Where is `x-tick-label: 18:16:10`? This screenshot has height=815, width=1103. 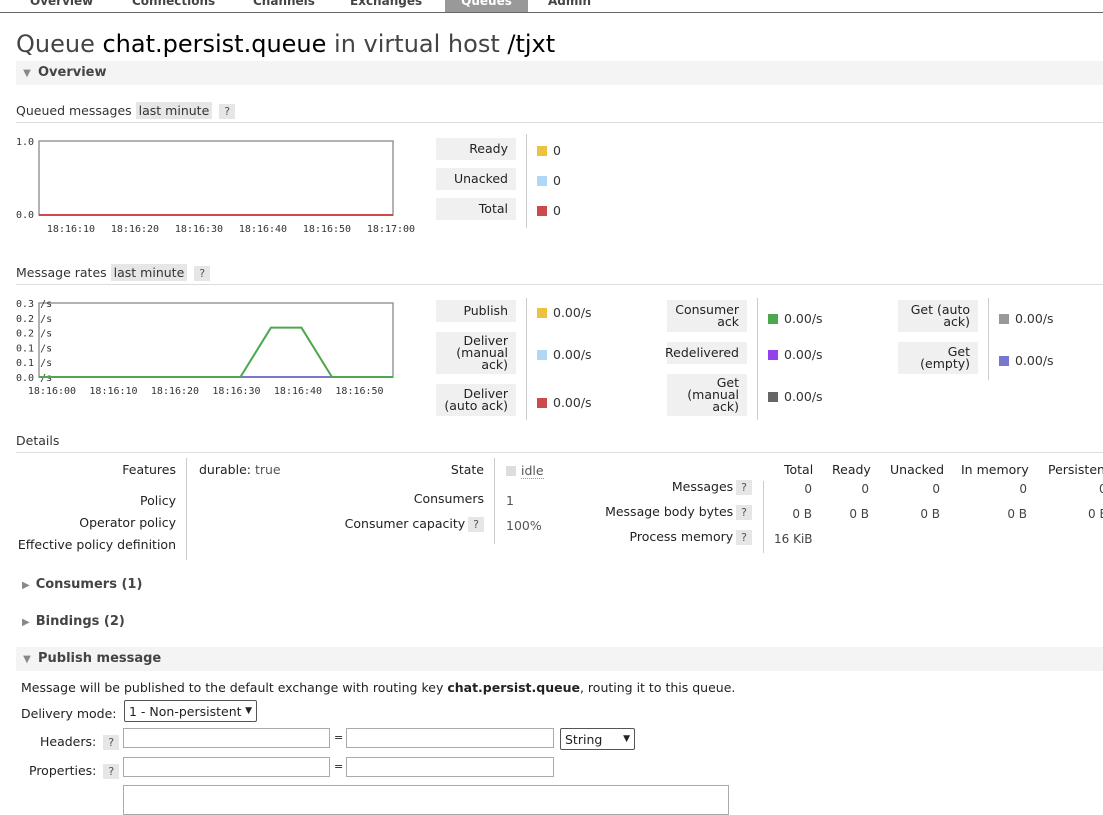
x-tick-label: 18:16:10 is located at coordinates (71, 229).